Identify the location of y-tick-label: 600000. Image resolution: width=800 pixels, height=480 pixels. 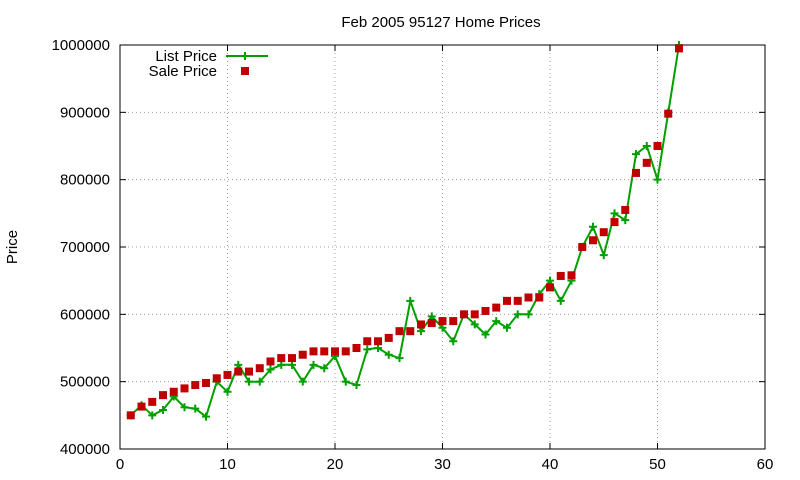
(85, 314).